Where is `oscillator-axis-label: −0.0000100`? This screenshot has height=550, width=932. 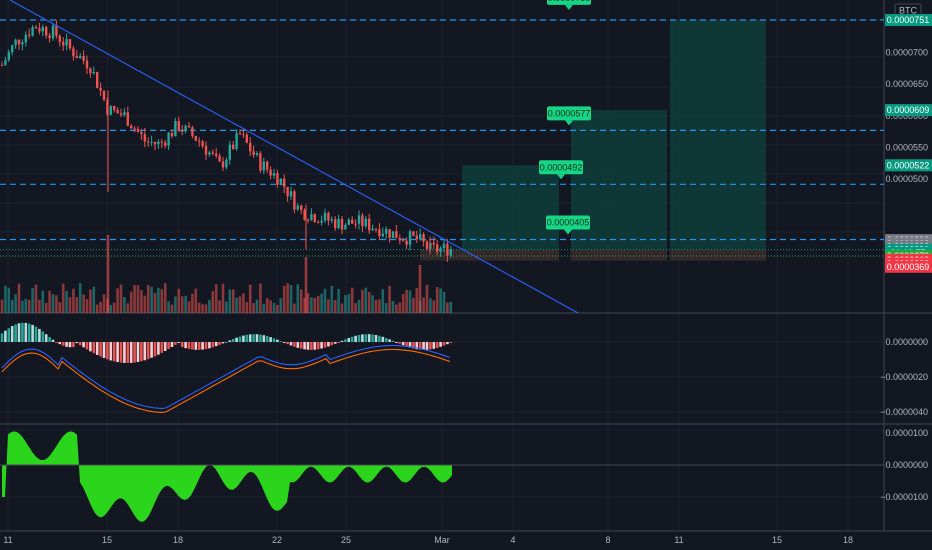
oscillator-axis-label: −0.0000100 is located at coordinates (904, 497).